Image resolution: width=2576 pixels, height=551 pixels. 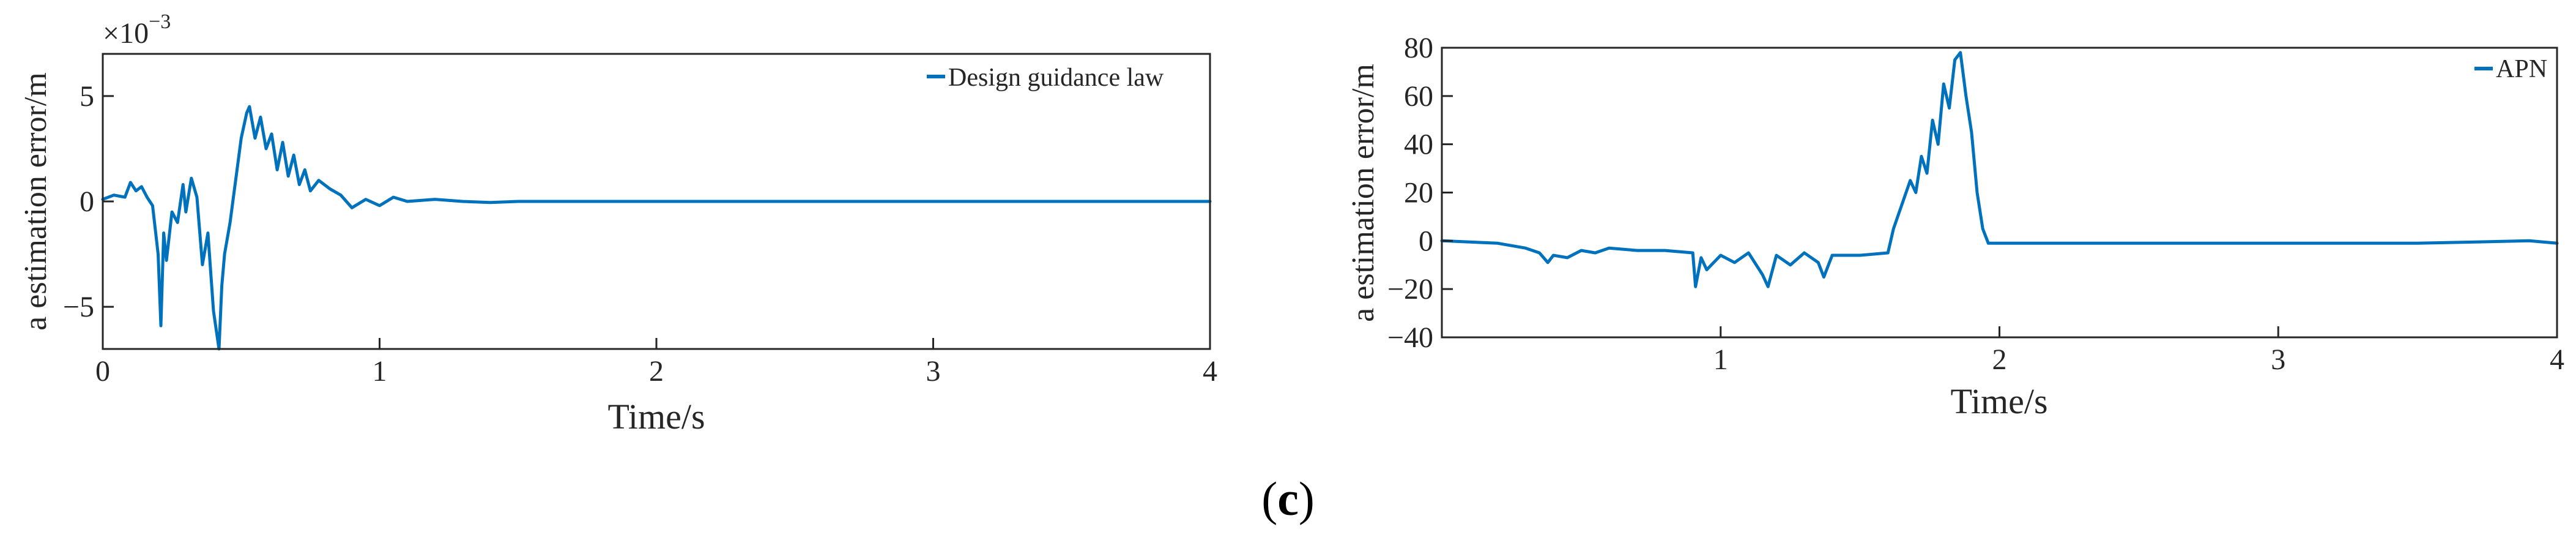 What do you see at coordinates (1056, 78) in the screenshot?
I see `legend-label-left: Design guidance law` at bounding box center [1056, 78].